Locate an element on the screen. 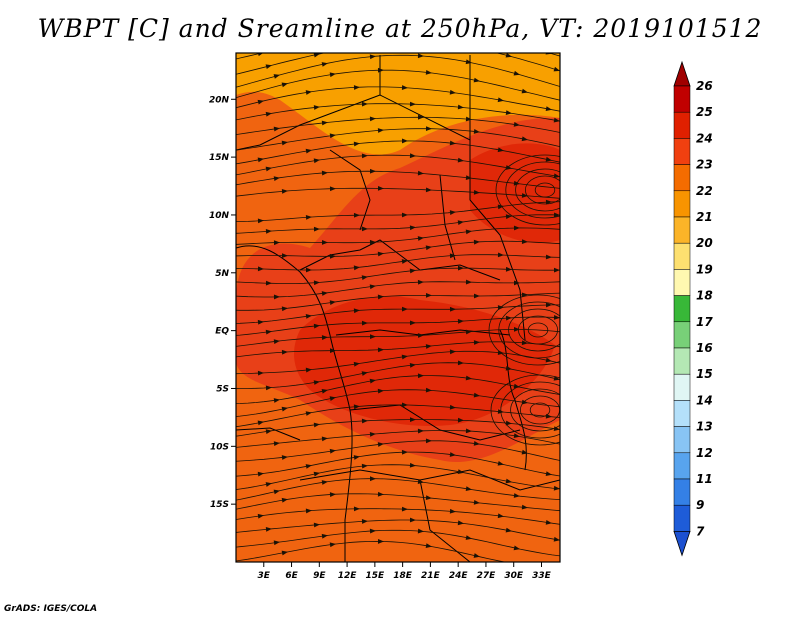 Image resolution: width=800 pixels, height=618 pixels. lon-tick-label: 27E is located at coordinates (487, 576).